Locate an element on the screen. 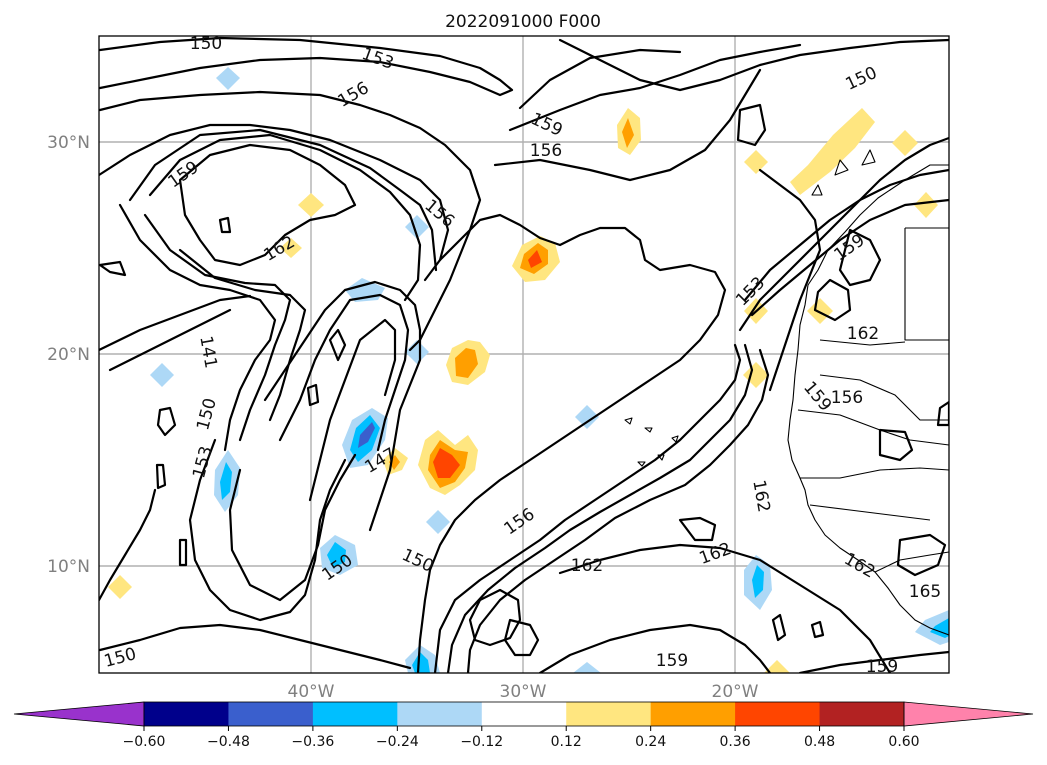 Image resolution: width=1047 pixels, height=765 pixels. lat-label-20n: 20°N is located at coordinates (68, 355).